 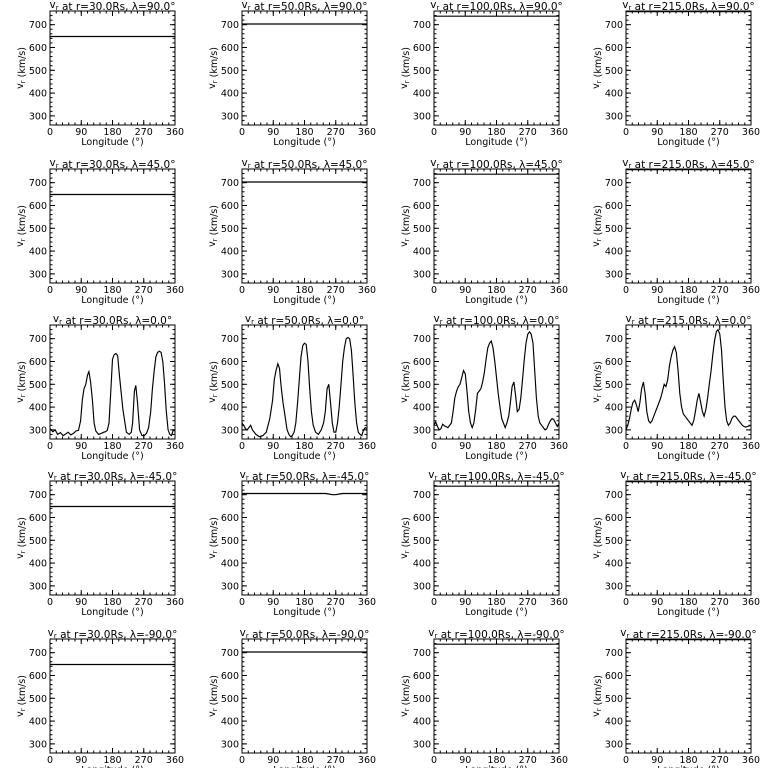 What do you see at coordinates (614, 48) in the screenshot?
I see `panel-1-4-ytick-label: 600` at bounding box center [614, 48].